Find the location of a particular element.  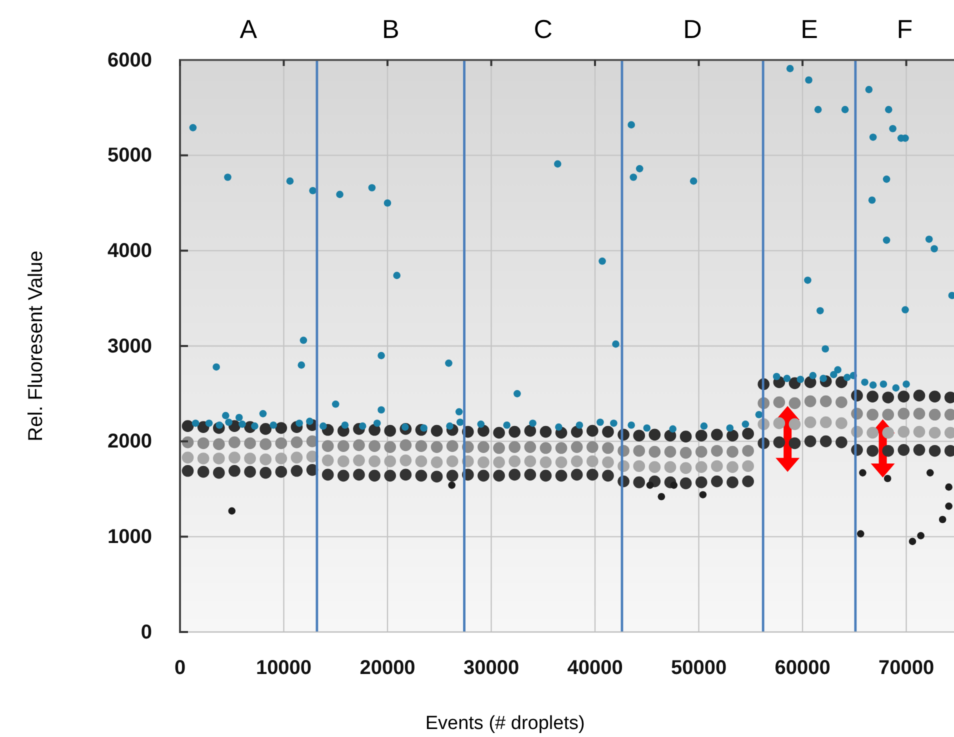

y-tick-label: 5000 is located at coordinates (130, 155).